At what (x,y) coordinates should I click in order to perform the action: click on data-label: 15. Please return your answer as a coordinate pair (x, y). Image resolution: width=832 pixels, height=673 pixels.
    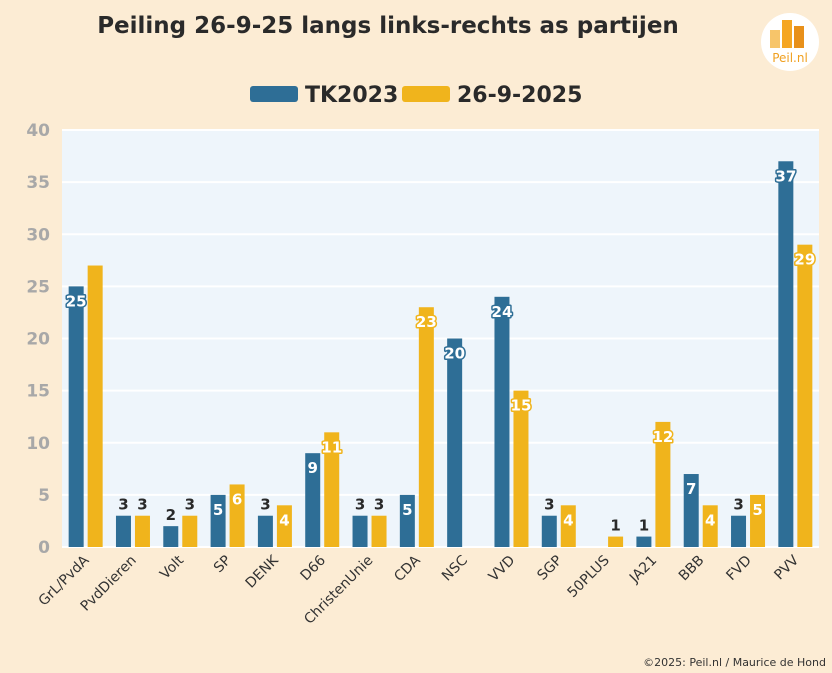
    Looking at the image, I should click on (521, 406).